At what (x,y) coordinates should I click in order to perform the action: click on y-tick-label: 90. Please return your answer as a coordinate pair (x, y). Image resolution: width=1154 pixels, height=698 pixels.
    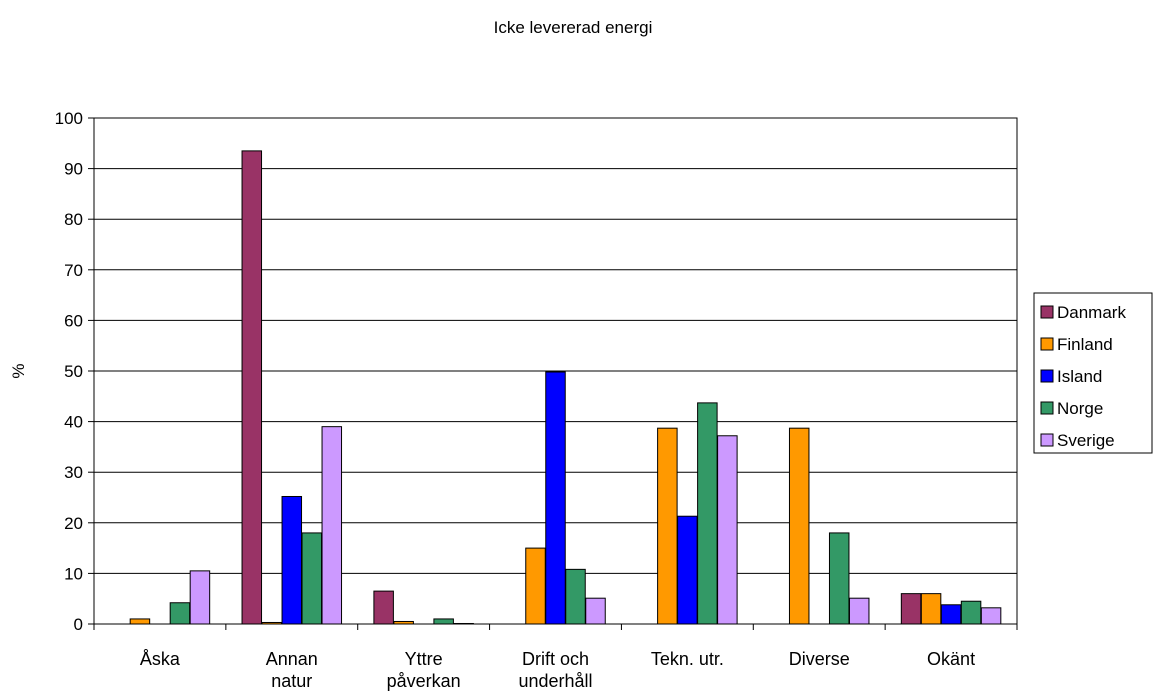
    Looking at the image, I should click on (73, 169).